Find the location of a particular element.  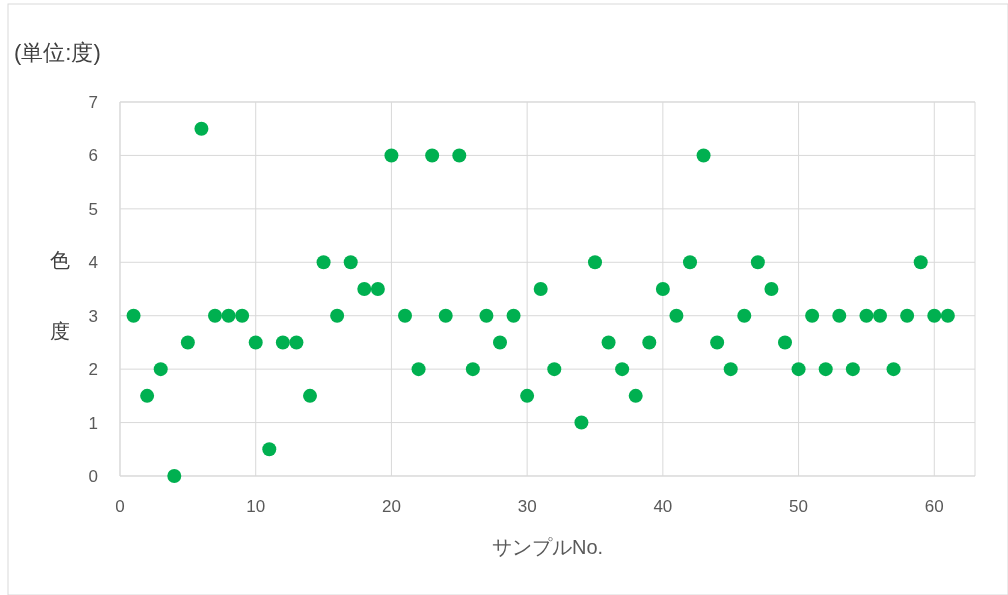

x-tick-label: 10 is located at coordinates (256, 506).